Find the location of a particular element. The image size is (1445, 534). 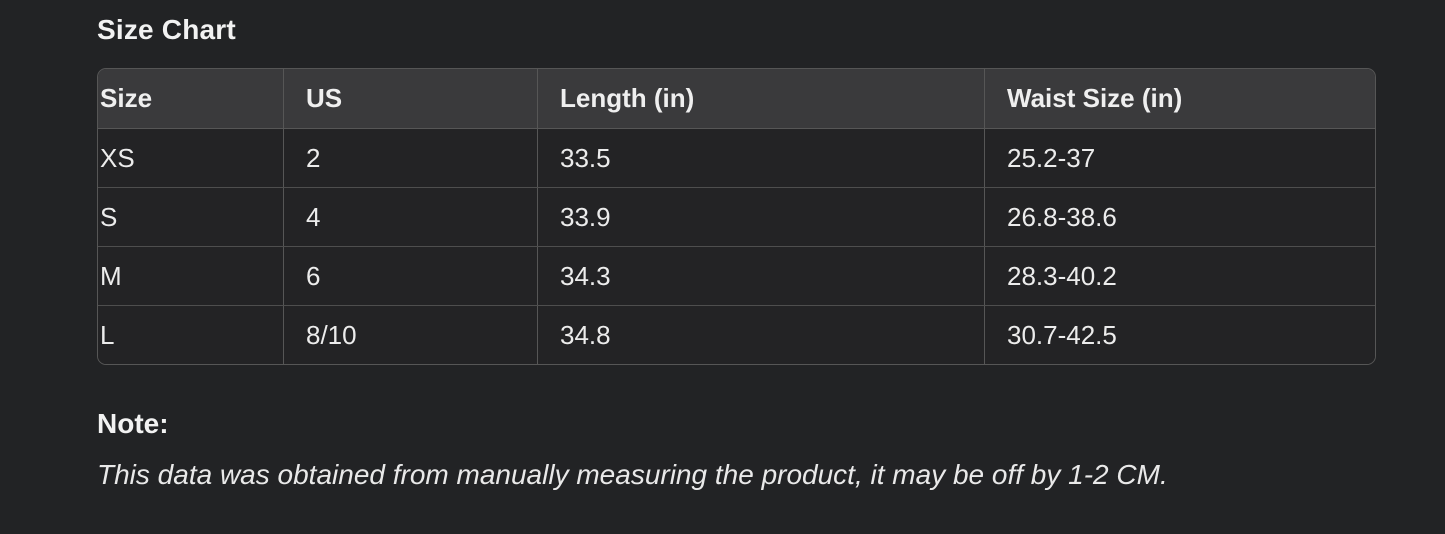

table-row: L 8/10 34.8 30.7-42.5 is located at coordinates (736, 334).